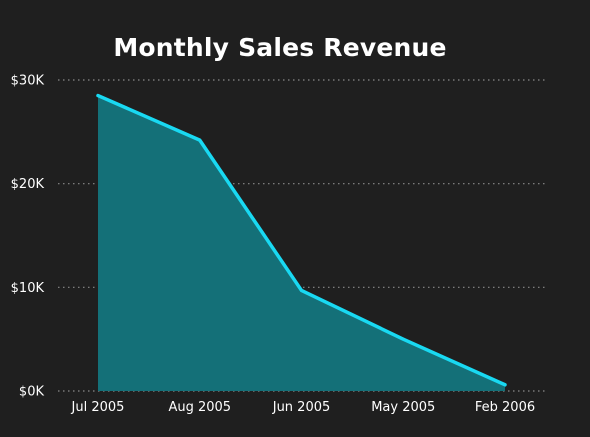 This screenshot has height=437, width=590. Describe the element at coordinates (98, 407) in the screenshot. I see `x-tick-label: Jul 2005` at that location.